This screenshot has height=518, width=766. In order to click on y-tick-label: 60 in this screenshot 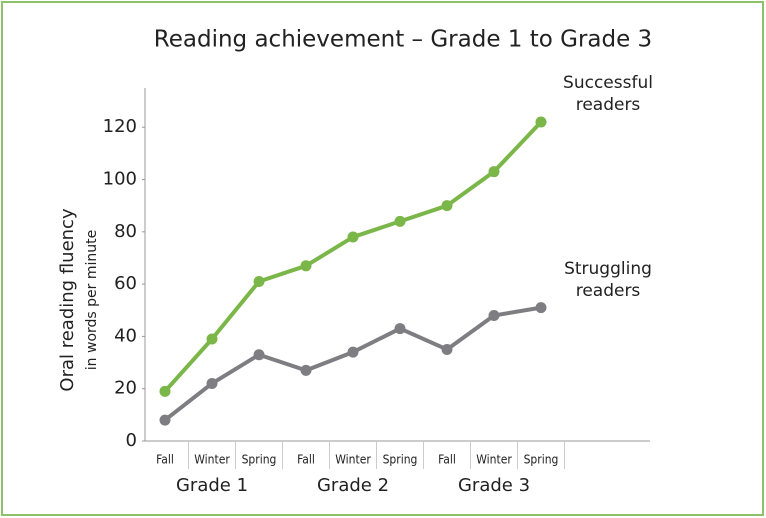, I will do `click(125, 283)`.